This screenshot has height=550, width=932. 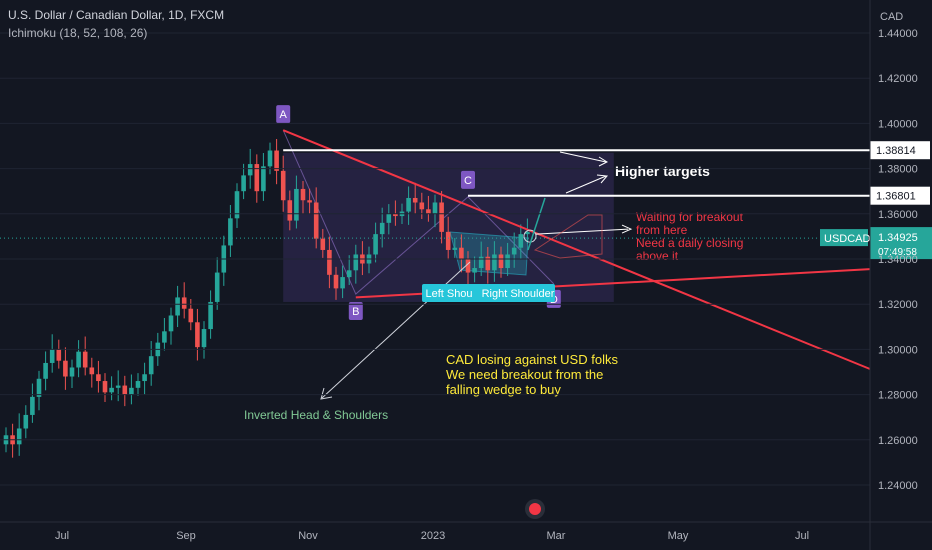 What do you see at coordinates (898, 34) in the screenshot?
I see `y-tick-label: 1.44000` at bounding box center [898, 34].